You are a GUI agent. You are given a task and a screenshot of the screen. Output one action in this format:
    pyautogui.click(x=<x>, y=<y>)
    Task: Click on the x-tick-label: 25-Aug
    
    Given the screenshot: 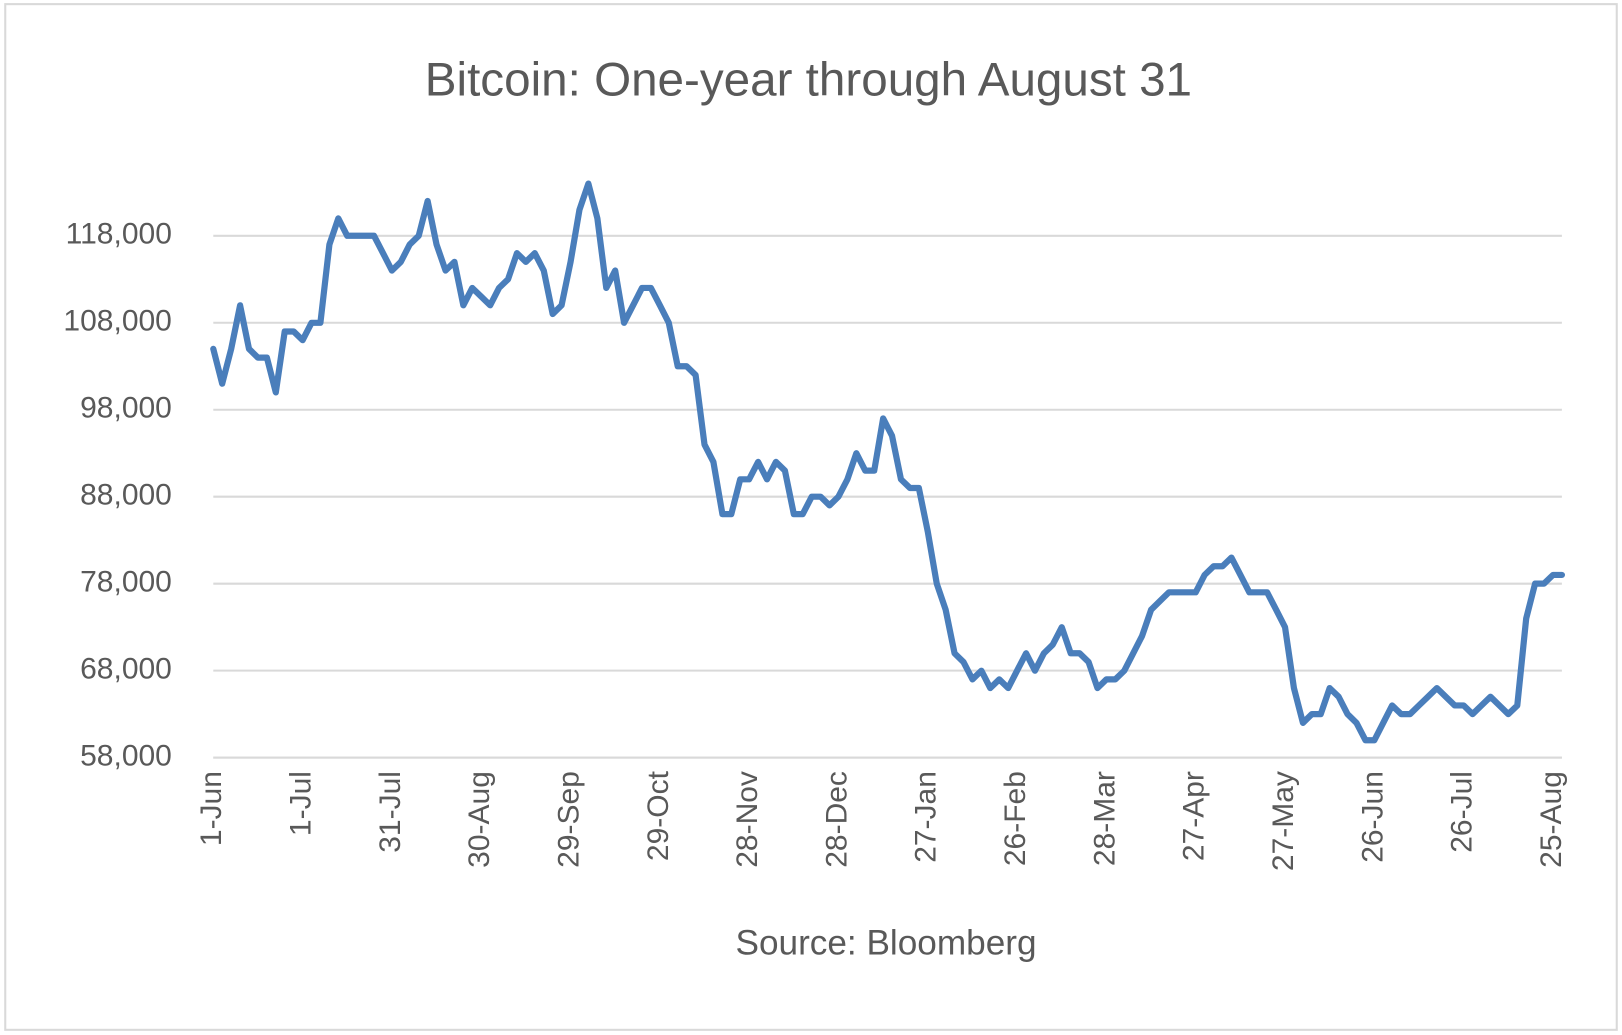 What is the action you would take?
    pyautogui.click(x=1551, y=819)
    